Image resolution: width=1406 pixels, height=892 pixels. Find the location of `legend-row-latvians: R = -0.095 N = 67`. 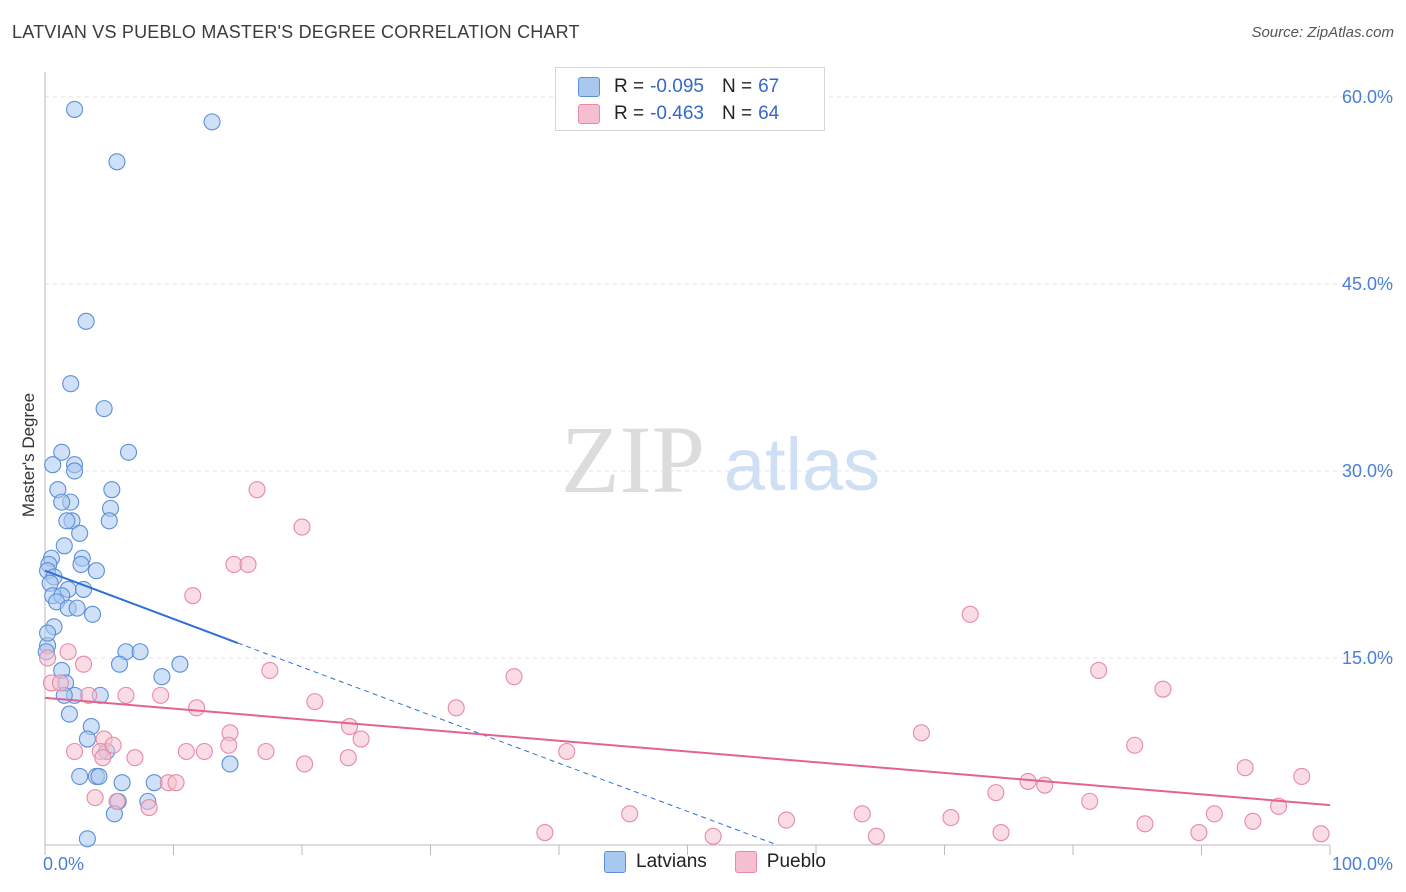

legend-row-latvians: R = -0.095 N = 67 is located at coordinates (678, 87).